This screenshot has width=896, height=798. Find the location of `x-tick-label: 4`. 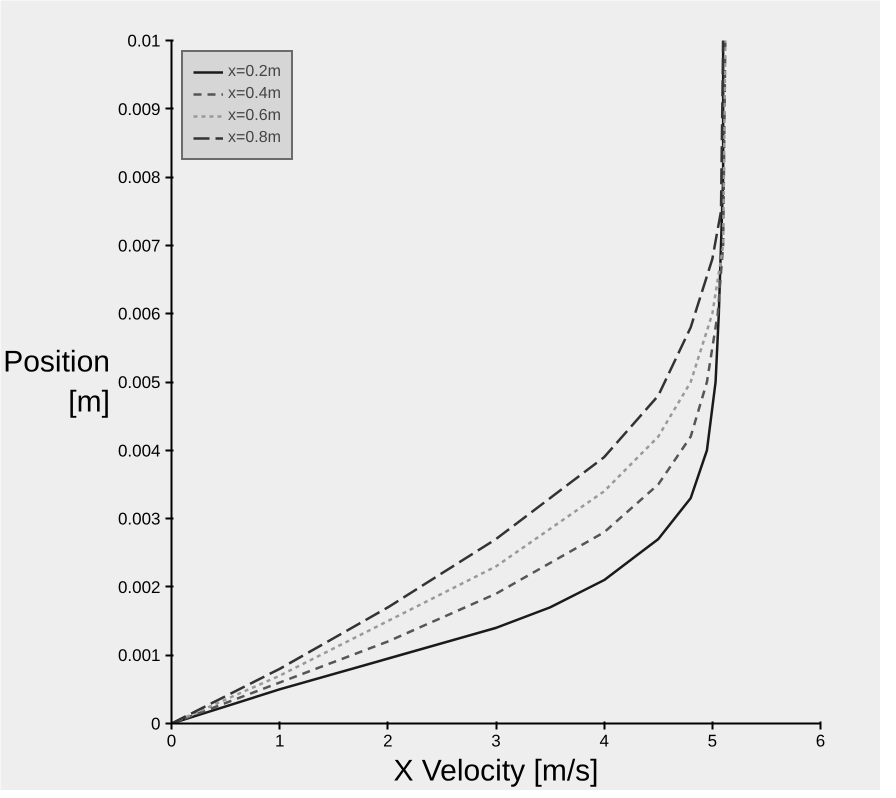

x-tick-label: 4 is located at coordinates (604, 741).